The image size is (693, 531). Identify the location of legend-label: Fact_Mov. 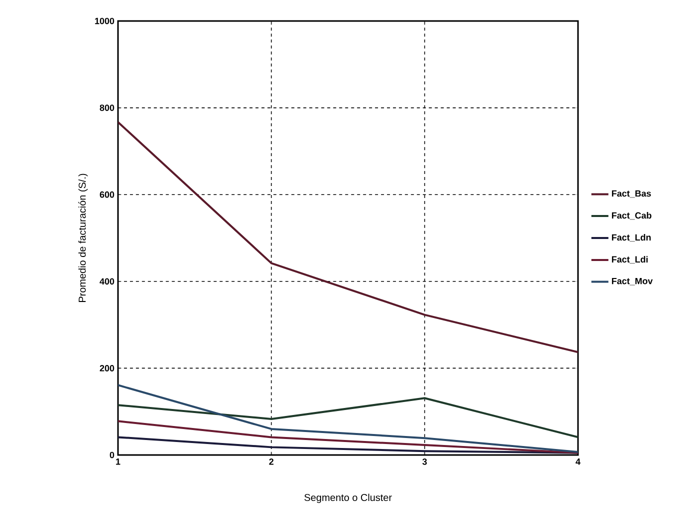
(632, 282).